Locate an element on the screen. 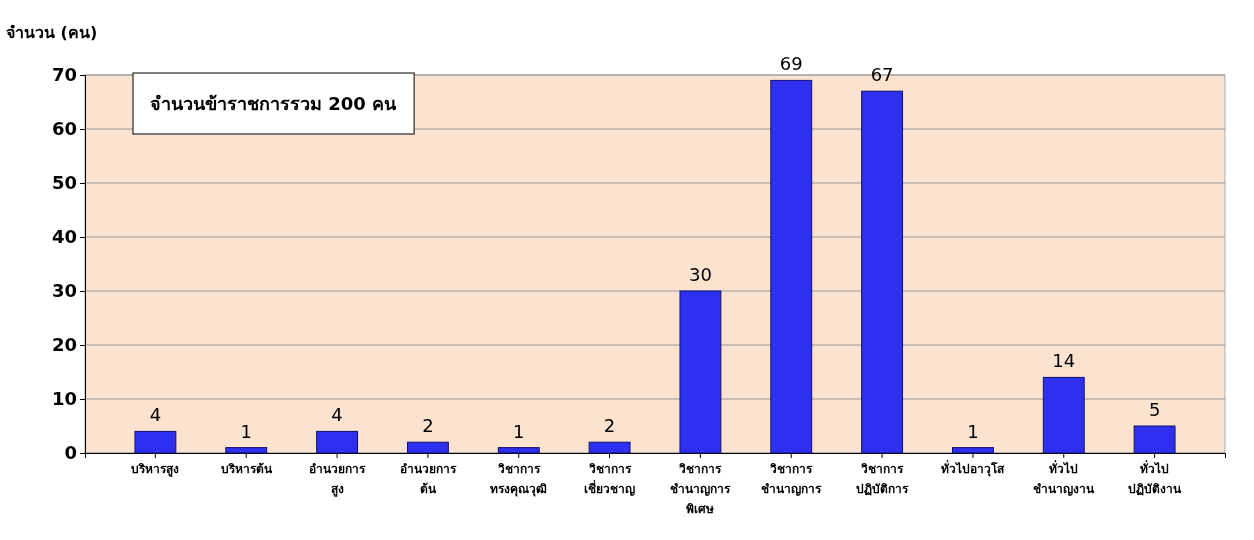  data-label: 5 is located at coordinates (1154, 409).